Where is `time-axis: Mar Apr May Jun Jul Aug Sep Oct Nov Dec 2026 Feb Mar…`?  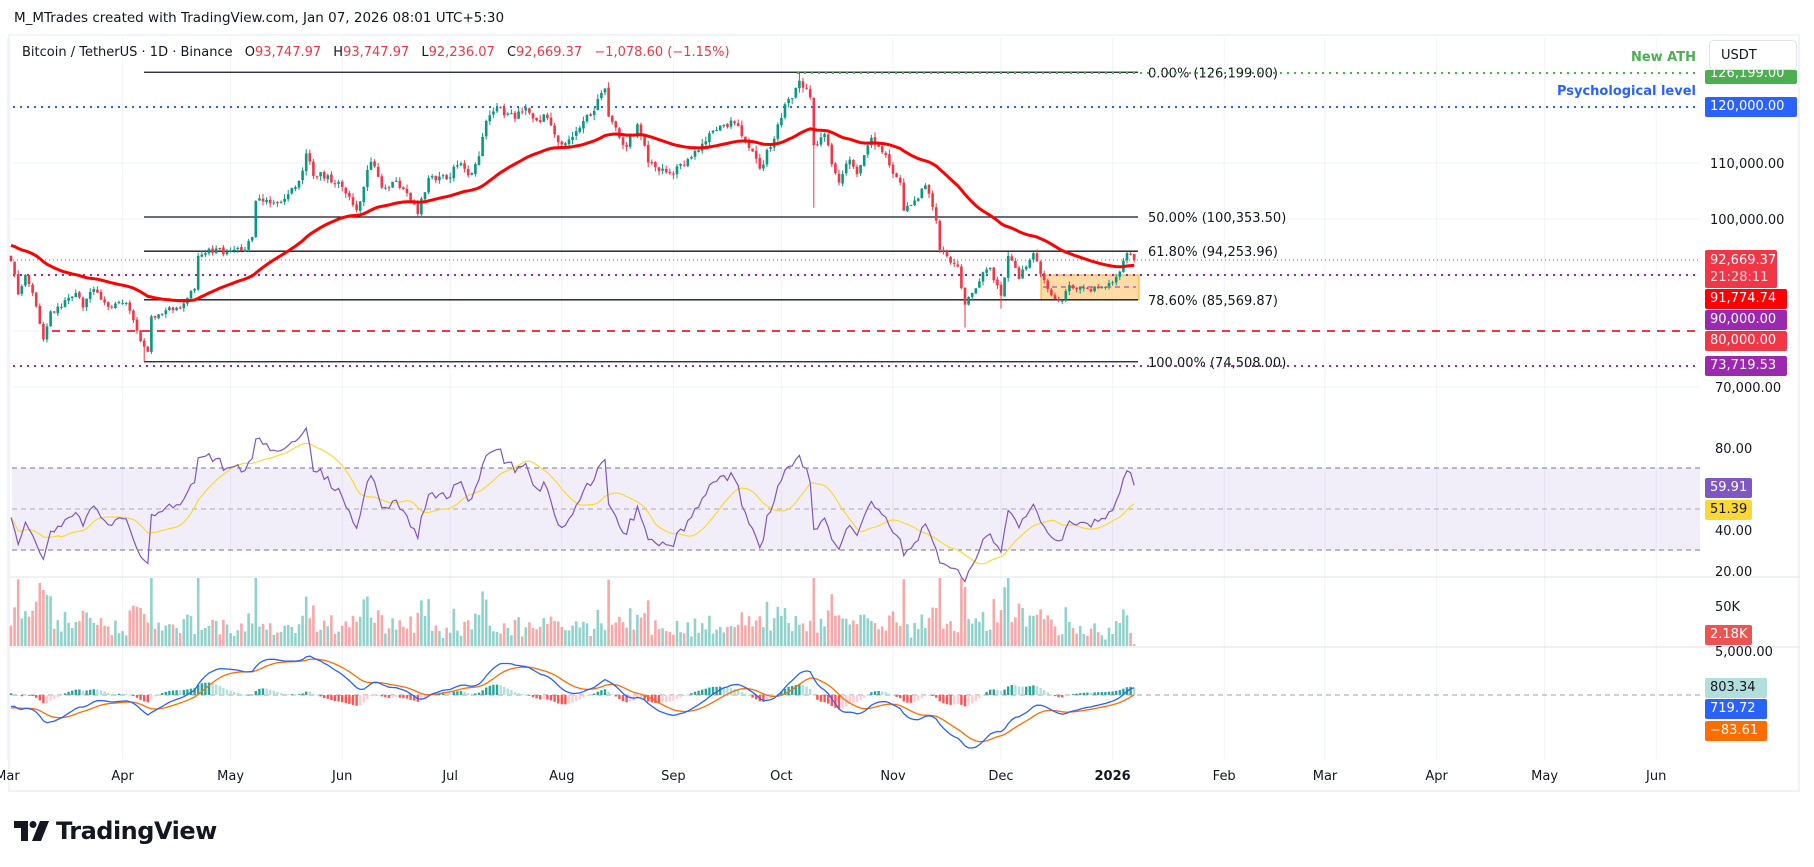 time-axis: Mar Apr May Jun Jul Aug Sep Oct Nov Dec 2026 Feb Mar… is located at coordinates (833, 776).